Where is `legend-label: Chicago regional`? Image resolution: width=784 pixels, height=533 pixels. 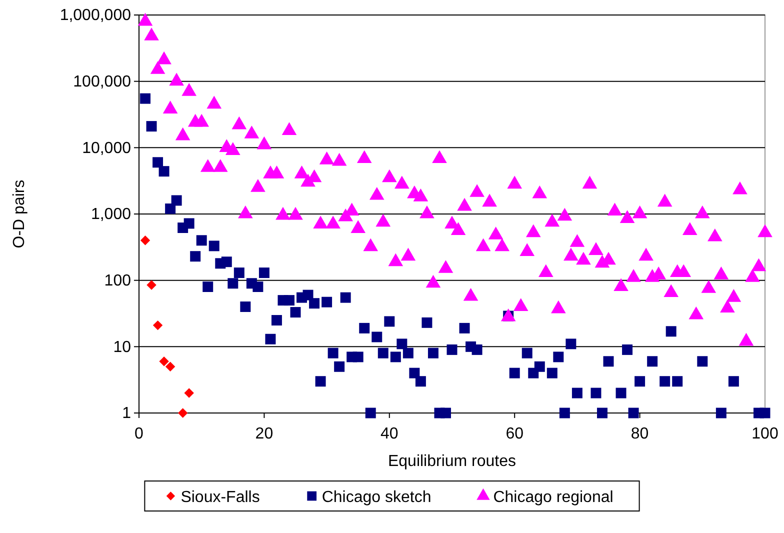 legend-label: Chicago regional is located at coordinates (553, 497).